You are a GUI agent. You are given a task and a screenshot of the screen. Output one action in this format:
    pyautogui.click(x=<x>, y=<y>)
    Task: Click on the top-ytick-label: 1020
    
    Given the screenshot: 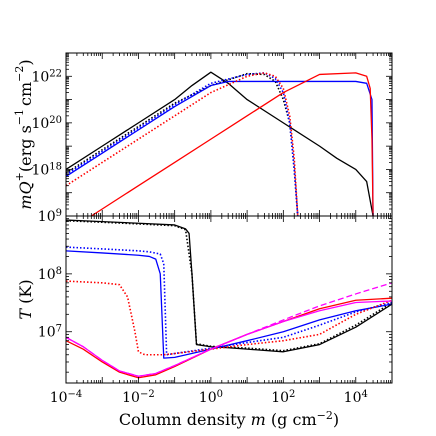 What is the action you would take?
    pyautogui.click(x=46, y=123)
    